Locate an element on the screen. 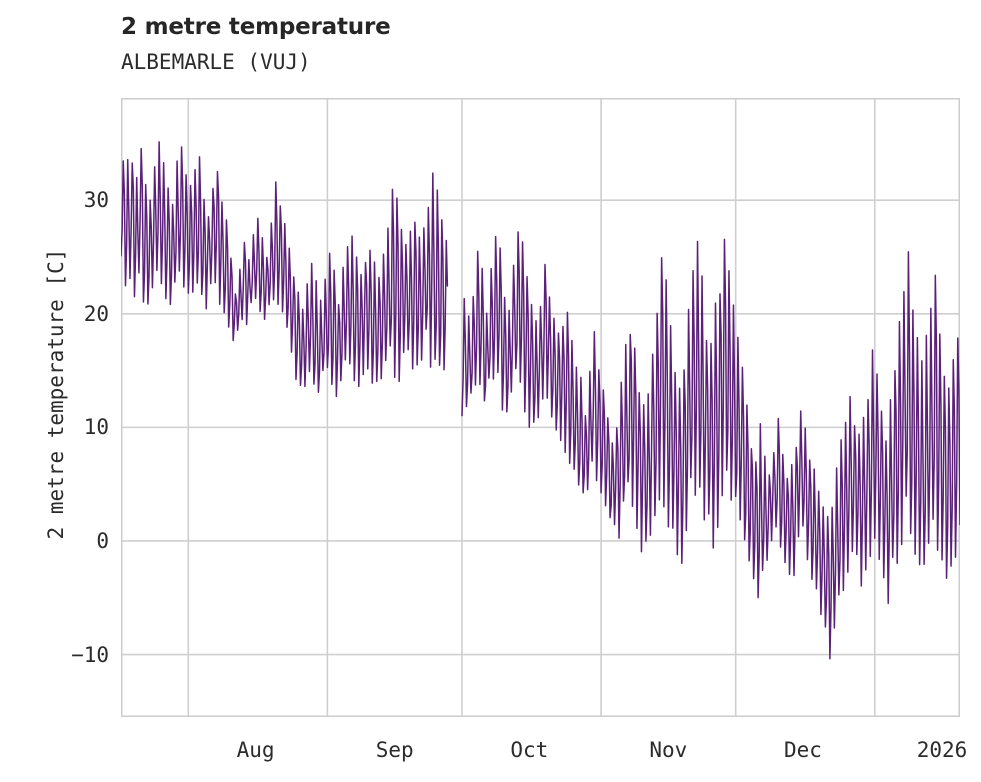 This screenshot has width=981, height=782. y-tick-label: 30 is located at coordinates (96, 200).